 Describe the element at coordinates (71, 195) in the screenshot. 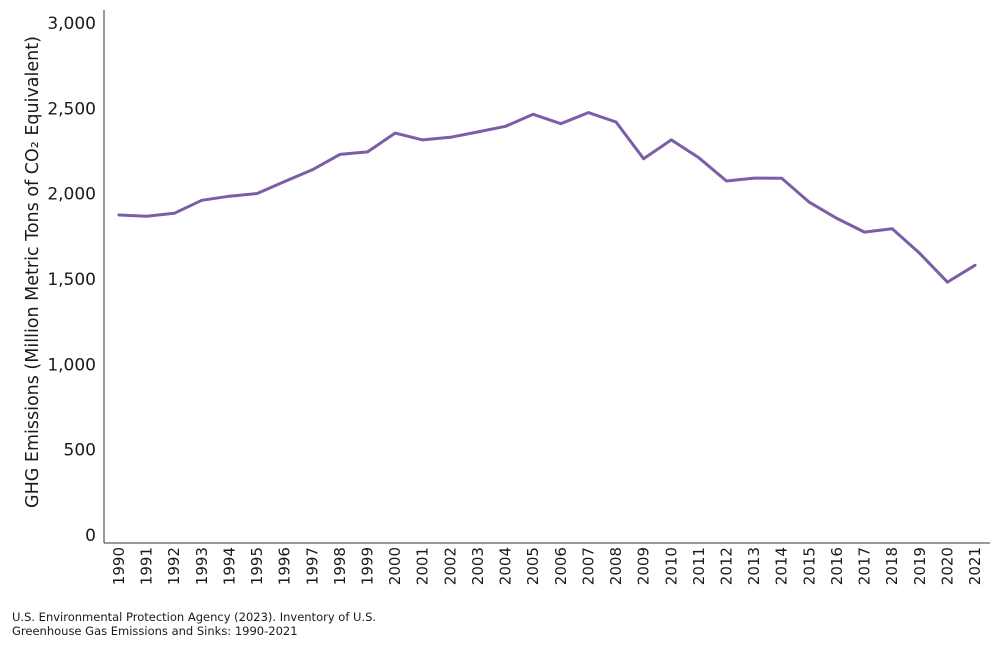

I see `y-tick-label: 2,000` at that location.